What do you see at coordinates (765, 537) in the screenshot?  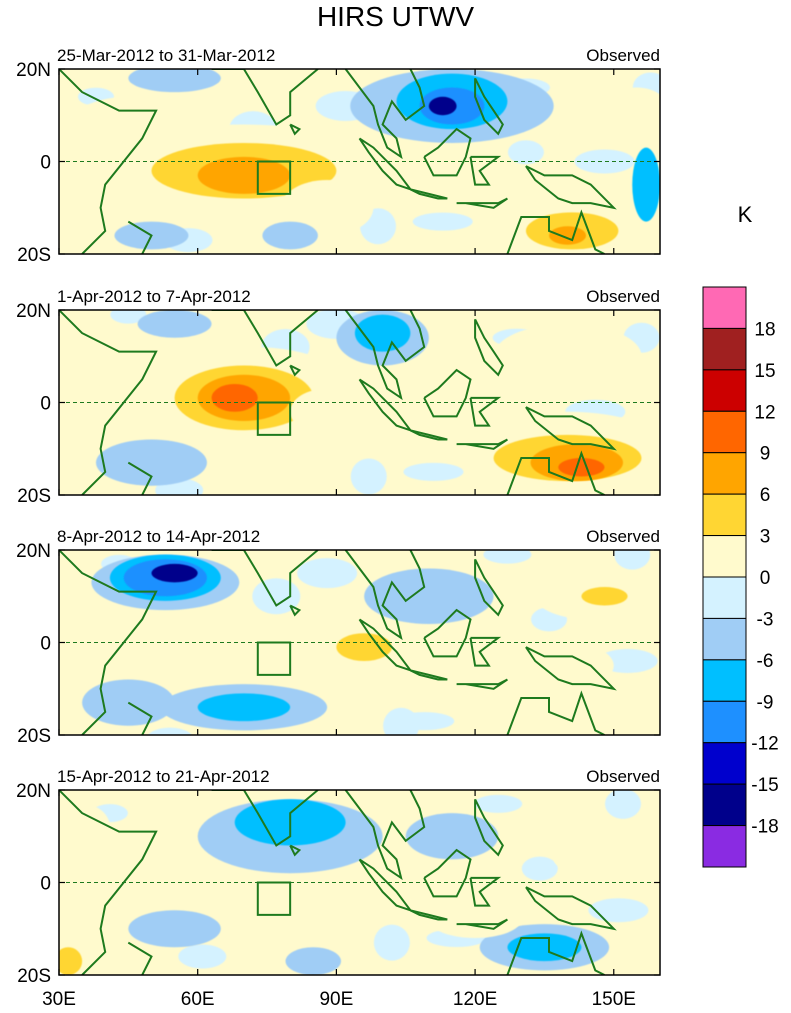 I see `colorbar-label: 3` at bounding box center [765, 537].